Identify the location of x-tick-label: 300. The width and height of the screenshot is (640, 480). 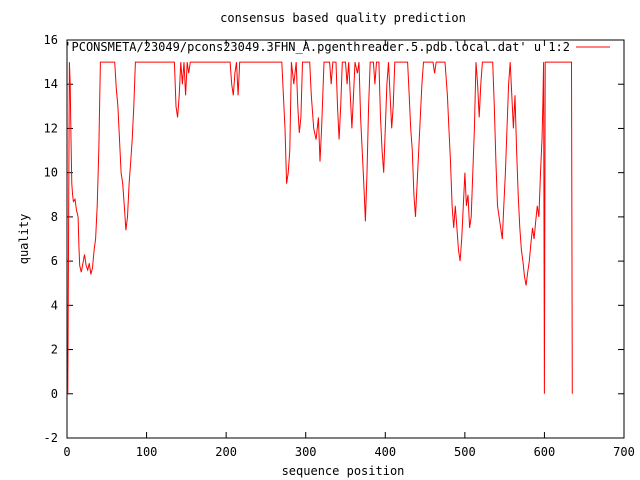
(306, 452).